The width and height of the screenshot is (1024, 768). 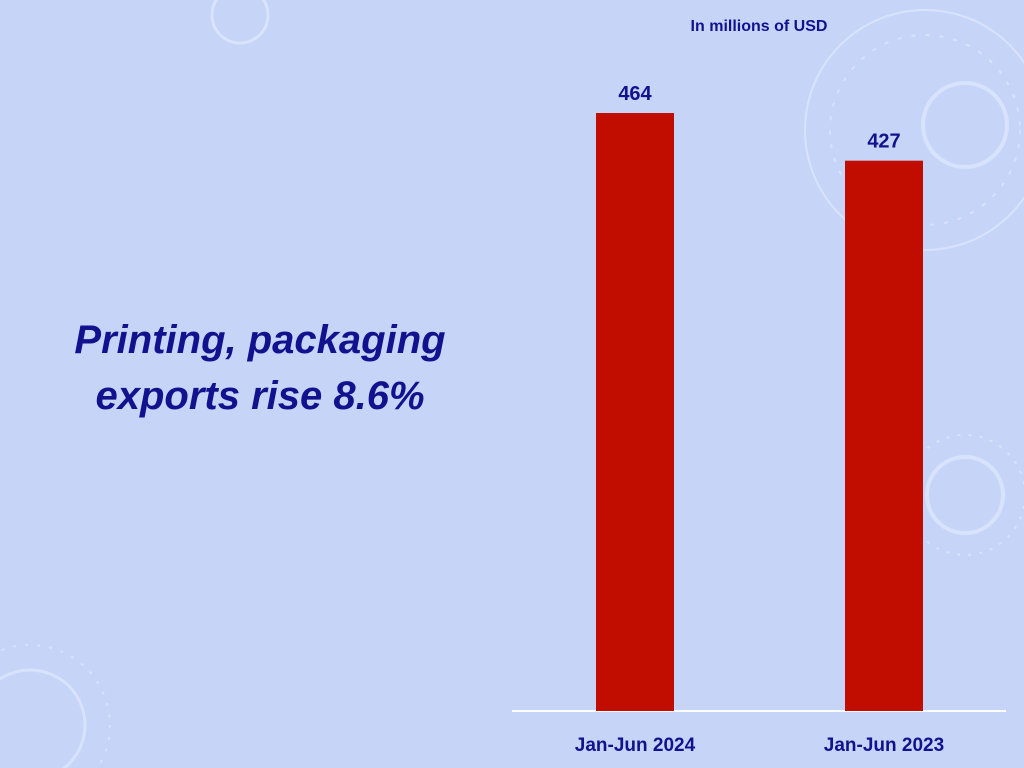 I want to click on x-tick-label-2: Jan-Jun 2023, so click(x=884, y=745).